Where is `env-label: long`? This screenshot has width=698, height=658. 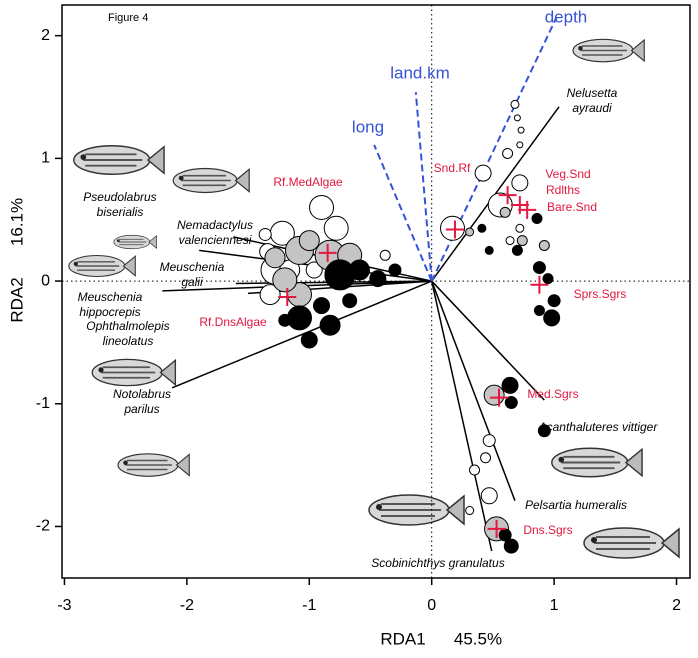
env-label: long is located at coordinates (368, 126).